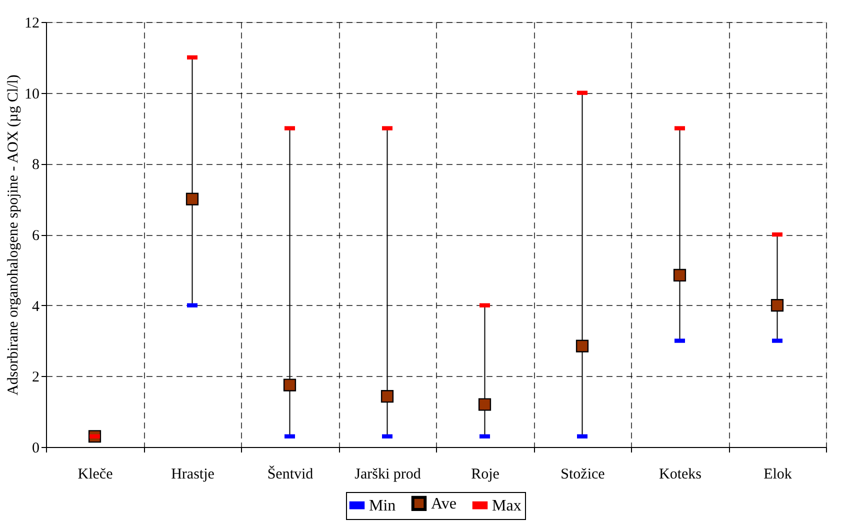 The width and height of the screenshot is (851, 524). What do you see at coordinates (36, 236) in the screenshot?
I see `y-tick-label: 6` at bounding box center [36, 236].